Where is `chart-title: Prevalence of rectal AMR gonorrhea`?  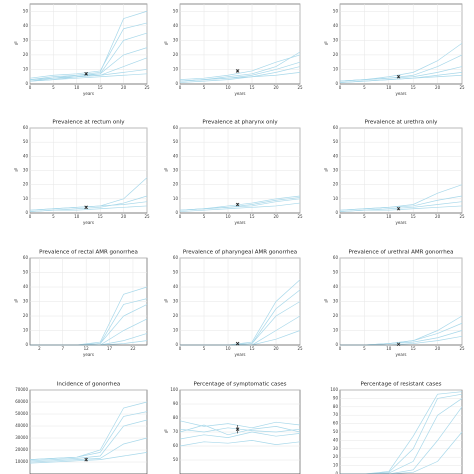
chart-title: Prevalence of rectal AMR gonorrhea is located at coordinates (88, 253).